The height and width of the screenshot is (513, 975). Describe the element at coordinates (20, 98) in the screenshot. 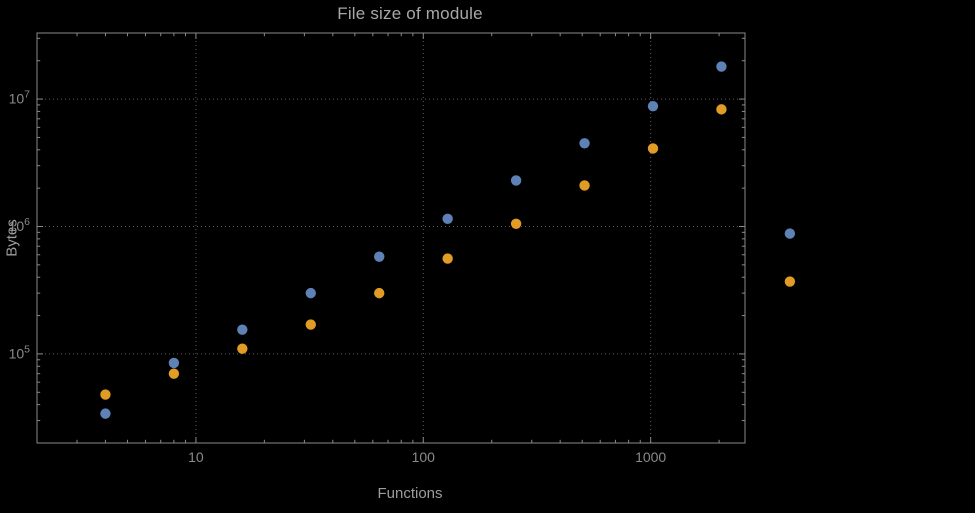

I see `y-tick-label: 10⁷` at that location.